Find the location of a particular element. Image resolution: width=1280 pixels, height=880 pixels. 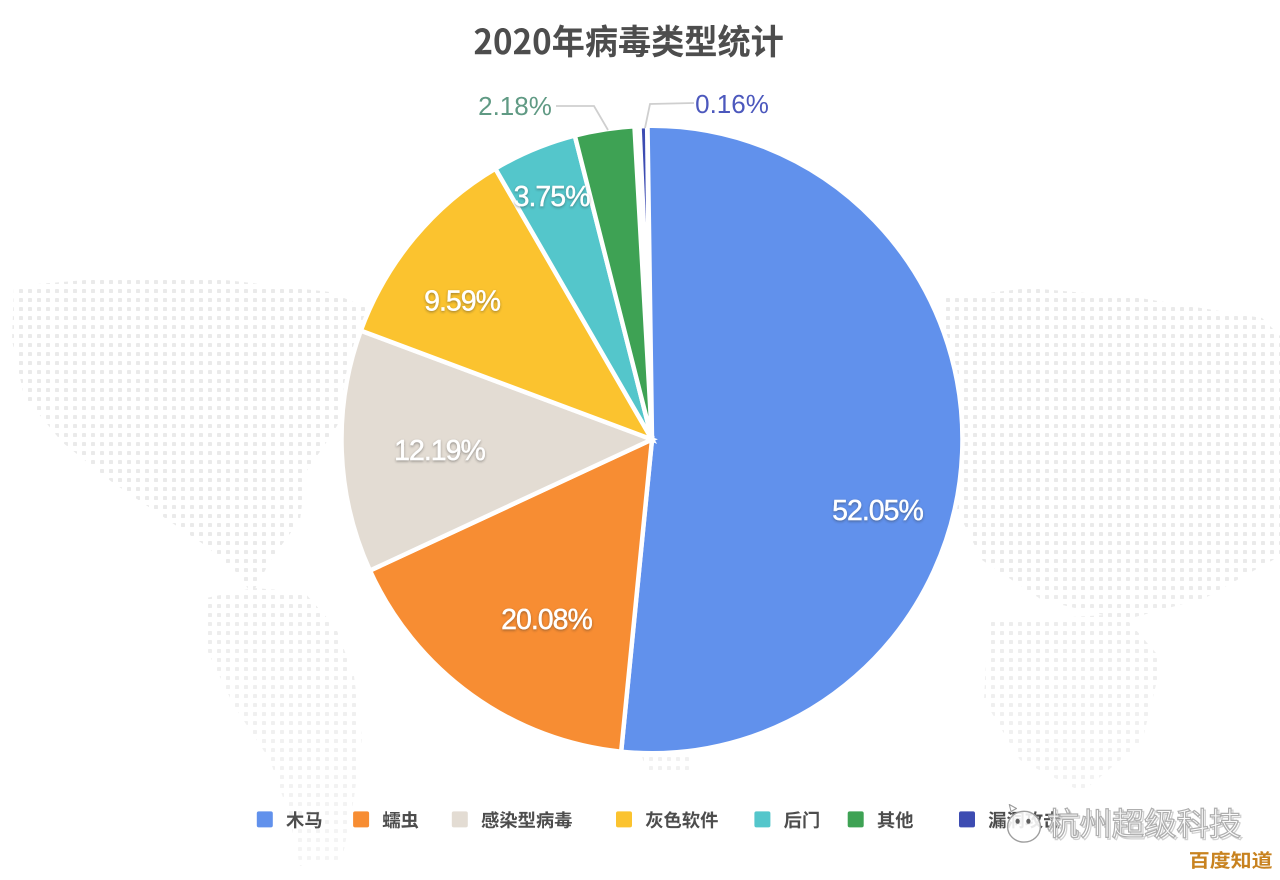

svg-text: 9.59% is located at coordinates (462, 302).